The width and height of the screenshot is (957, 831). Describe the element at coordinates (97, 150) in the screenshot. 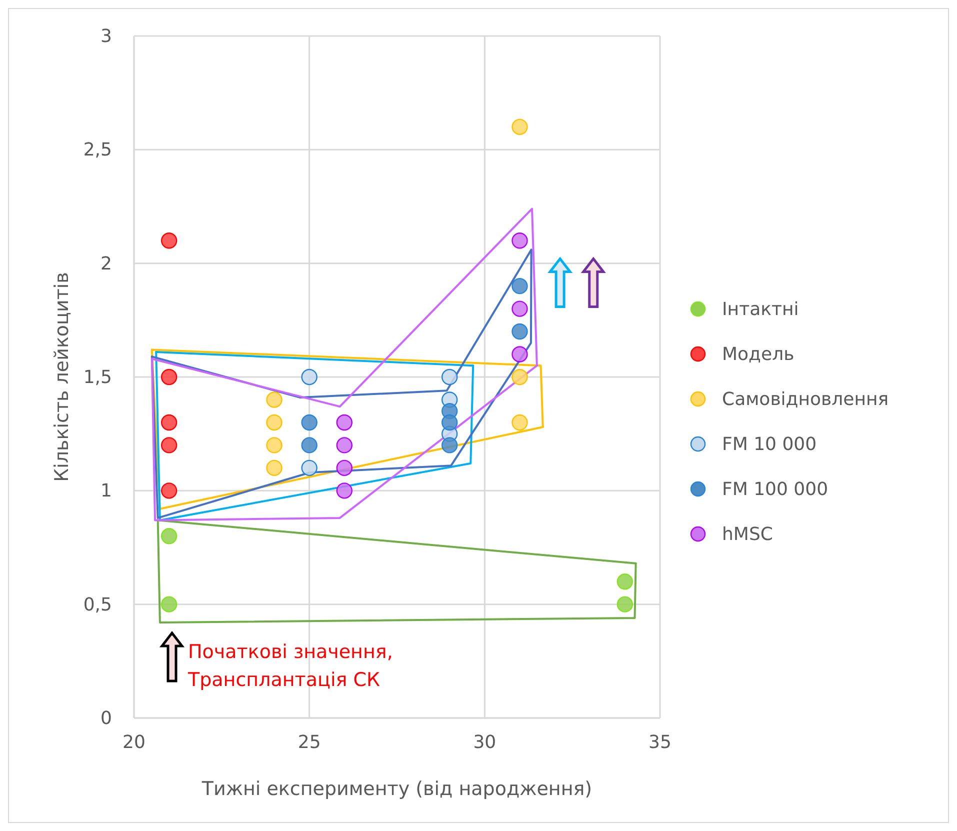

I see `y-tick-label: 2,5` at that location.